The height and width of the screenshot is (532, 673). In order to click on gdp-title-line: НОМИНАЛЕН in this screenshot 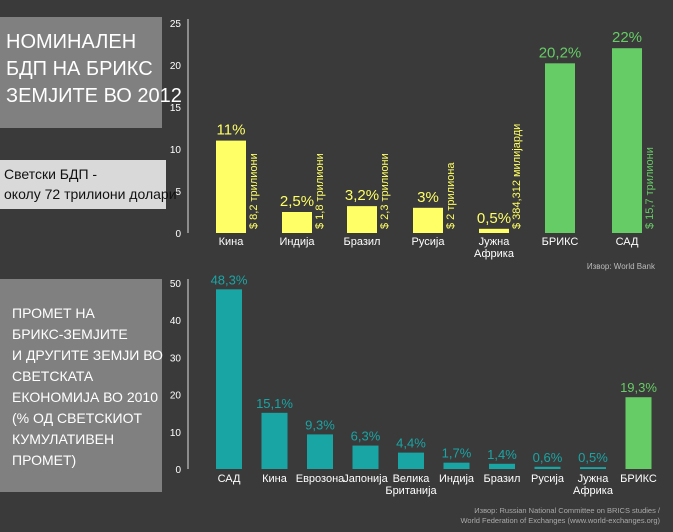, I will do `click(71, 42)`.